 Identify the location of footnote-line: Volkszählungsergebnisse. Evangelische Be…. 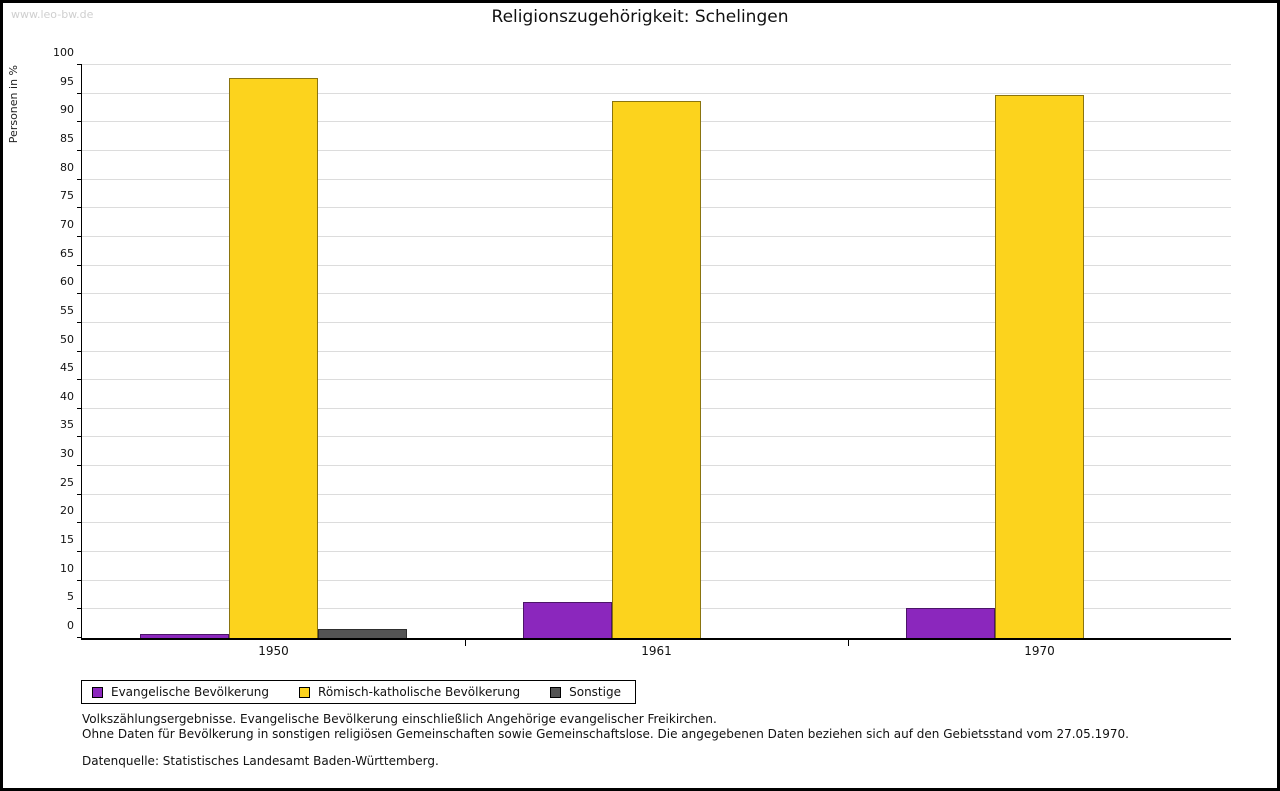
(399, 719).